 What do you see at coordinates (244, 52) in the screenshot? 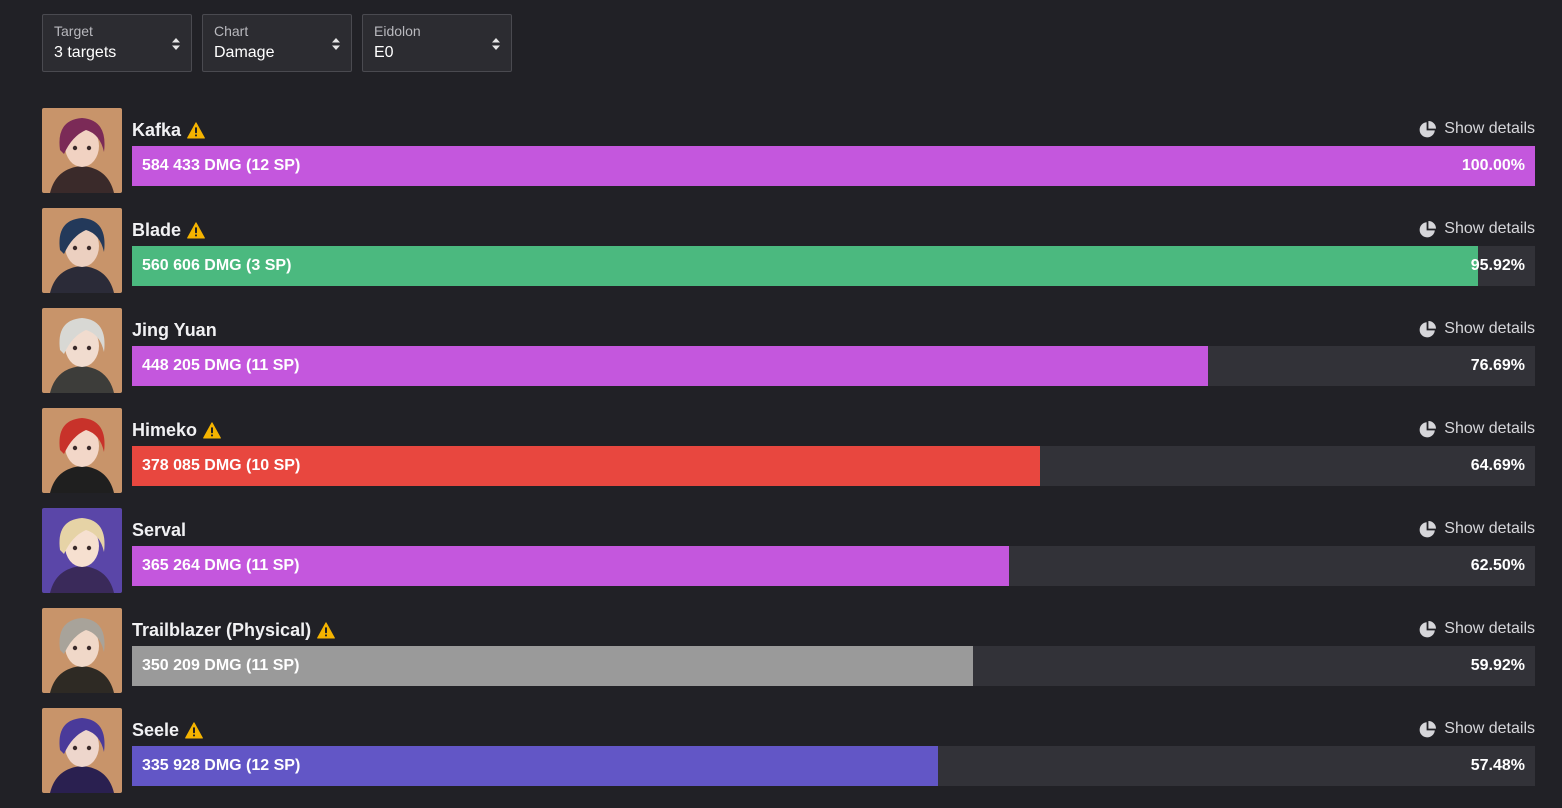
I see `chart-select-value: Damage` at bounding box center [244, 52].